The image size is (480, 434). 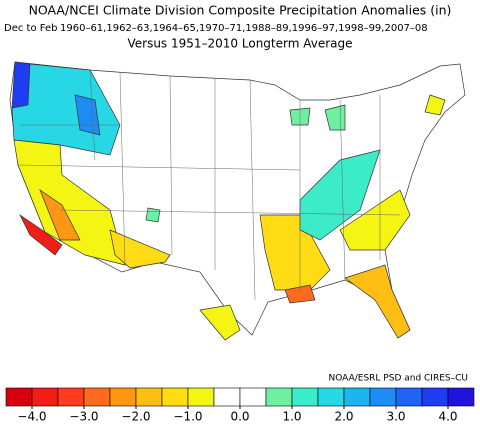 I want to click on colorbar: −4.0 −3.0 −2.0 −1.0 0.0 1.0 2.0 3.0 4.0, so click(x=240, y=405).